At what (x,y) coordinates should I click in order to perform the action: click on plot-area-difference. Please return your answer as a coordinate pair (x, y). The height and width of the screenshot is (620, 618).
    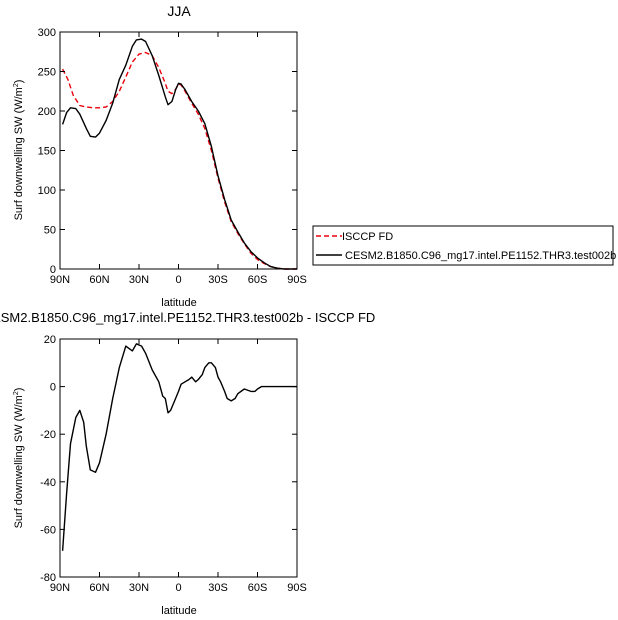
    Looking at the image, I should click on (178, 458).